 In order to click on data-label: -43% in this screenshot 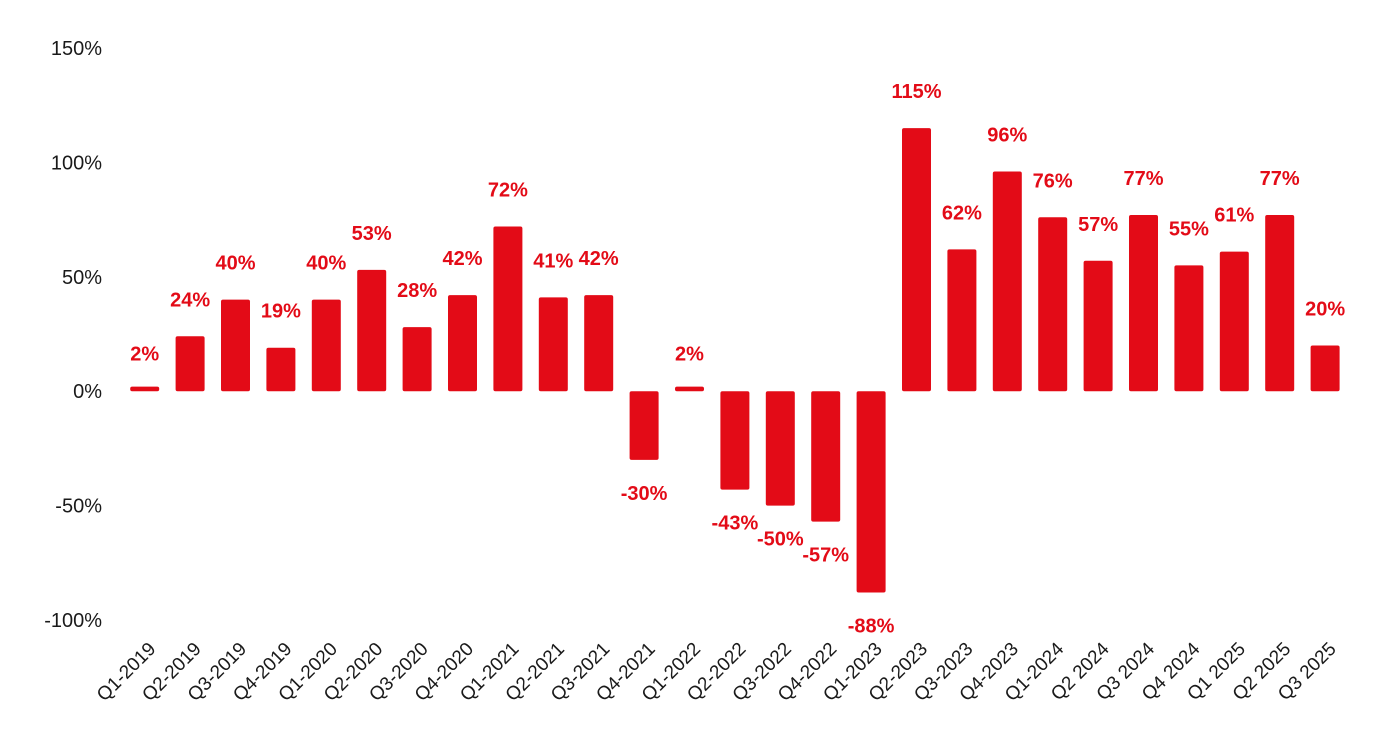, I will do `click(735, 524)`.